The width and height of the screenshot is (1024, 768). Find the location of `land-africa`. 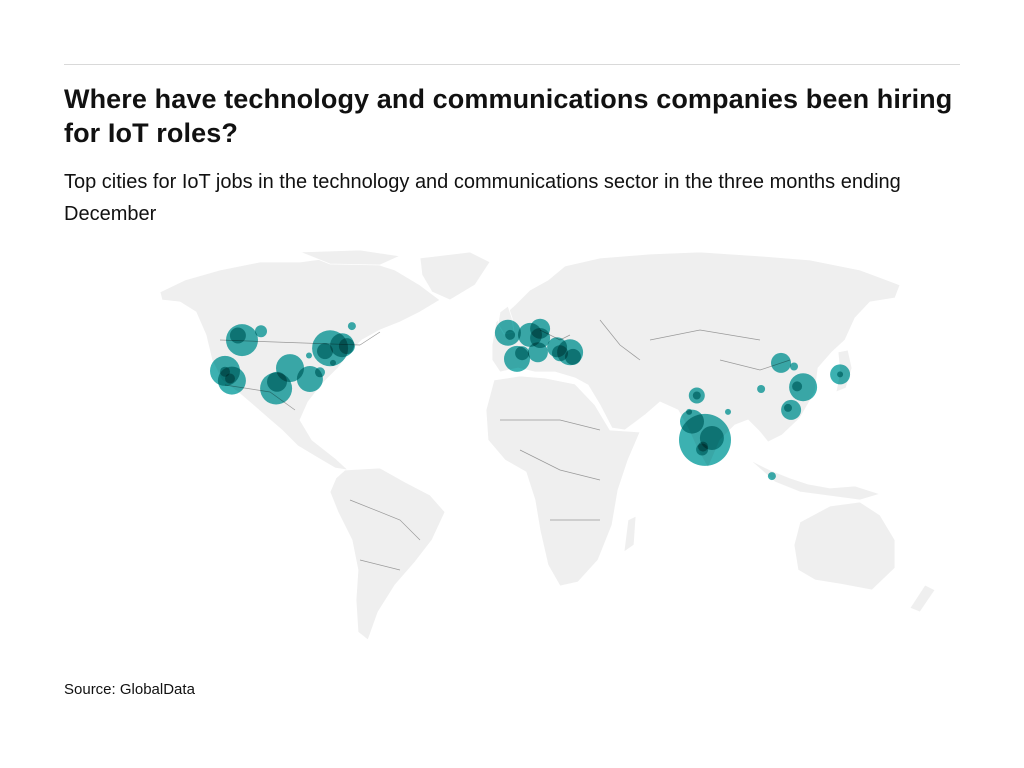

land-africa is located at coordinates (563, 481).